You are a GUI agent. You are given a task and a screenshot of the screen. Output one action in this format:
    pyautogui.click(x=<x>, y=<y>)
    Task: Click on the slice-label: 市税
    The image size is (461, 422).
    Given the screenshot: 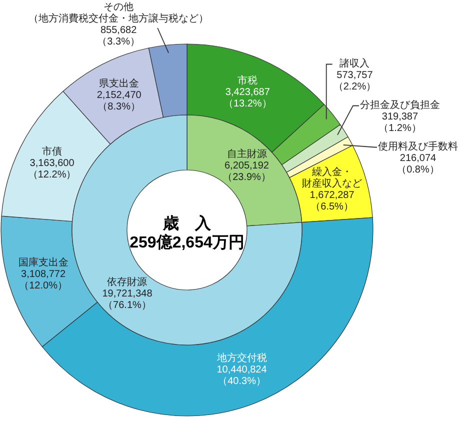 What is the action you would take?
    pyautogui.click(x=248, y=80)
    